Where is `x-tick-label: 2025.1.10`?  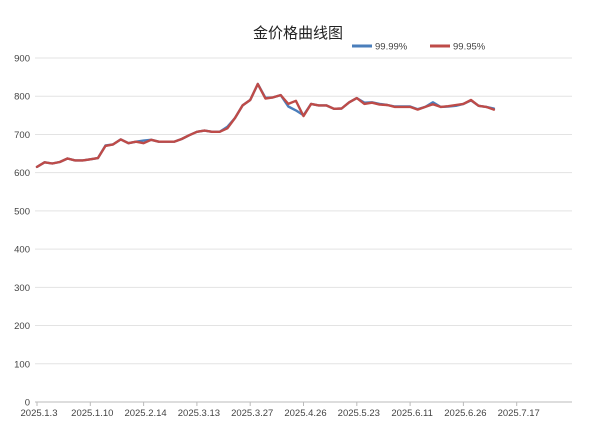 x-tick-label: 2025.1.10 is located at coordinates (92, 413).